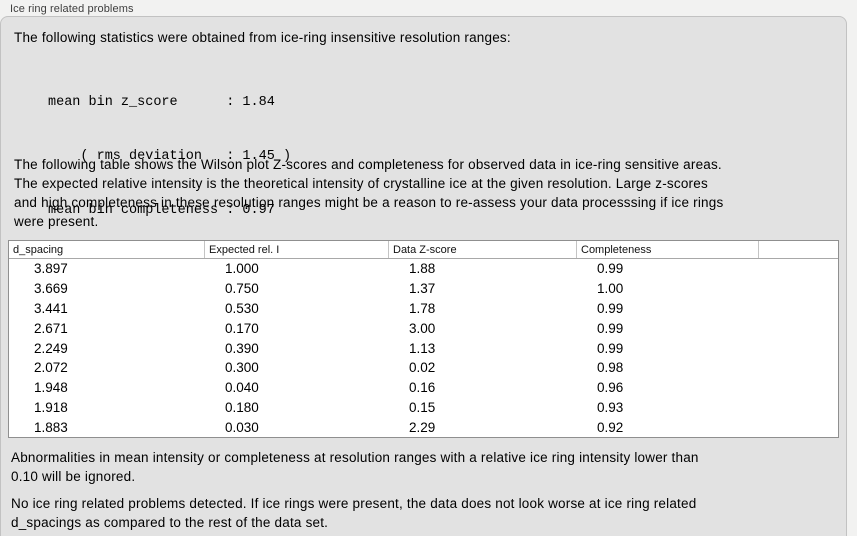  What do you see at coordinates (242, 328) in the screenshot?
I see `table-cell: 0.170` at bounding box center [242, 328].